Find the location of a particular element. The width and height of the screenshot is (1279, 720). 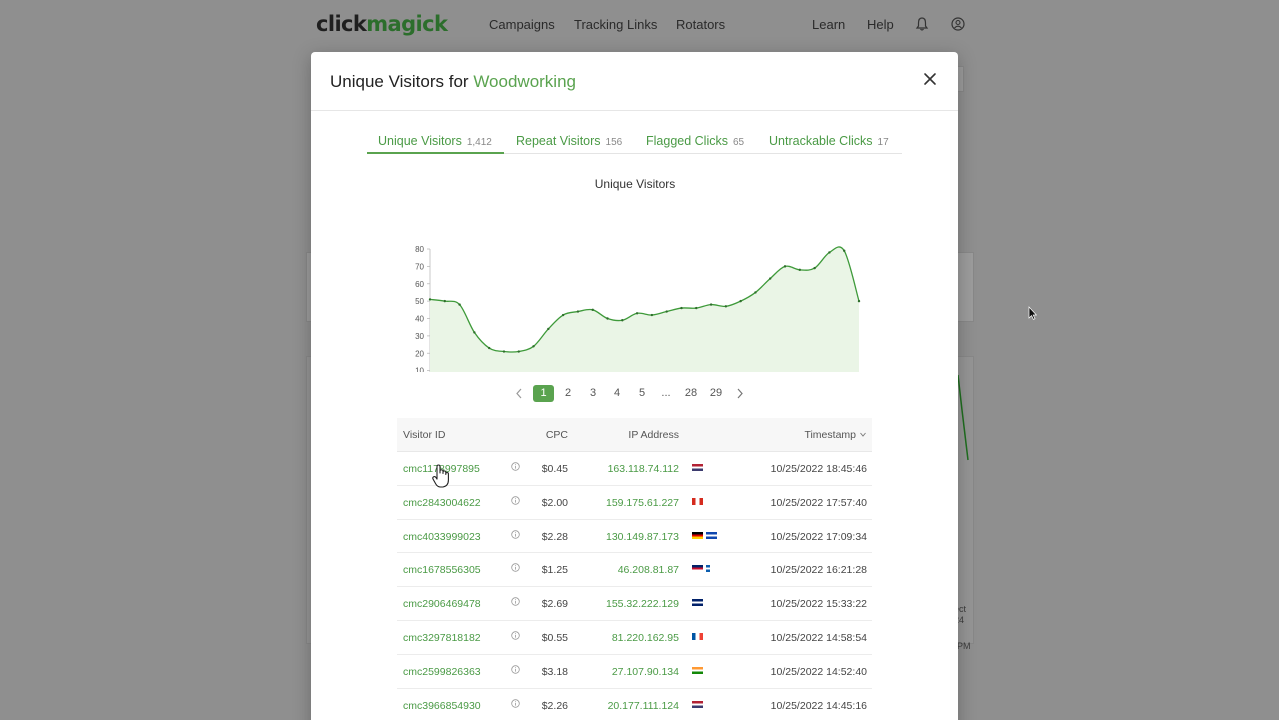

ip-address-link: 46.208.81.87 is located at coordinates (648, 570).